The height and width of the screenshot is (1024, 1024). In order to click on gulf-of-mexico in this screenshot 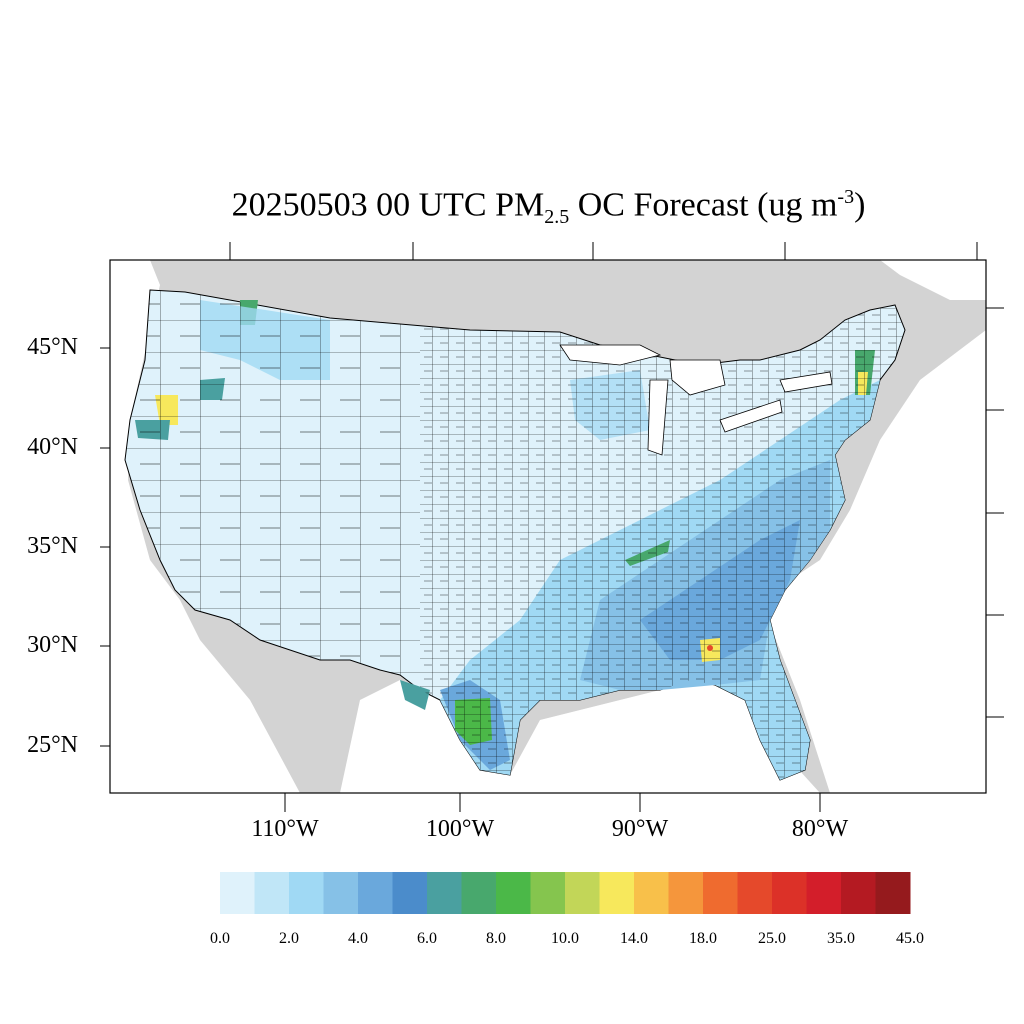, I will do `click(580, 736)`.